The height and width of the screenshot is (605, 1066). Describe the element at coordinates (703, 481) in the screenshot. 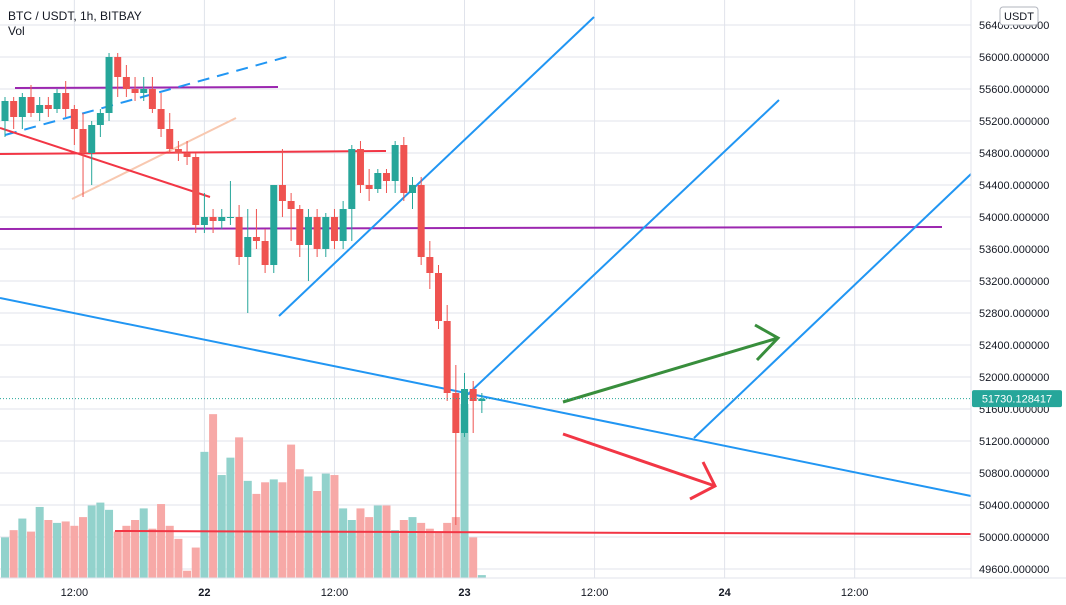

I see `red-arrow-head` at that location.